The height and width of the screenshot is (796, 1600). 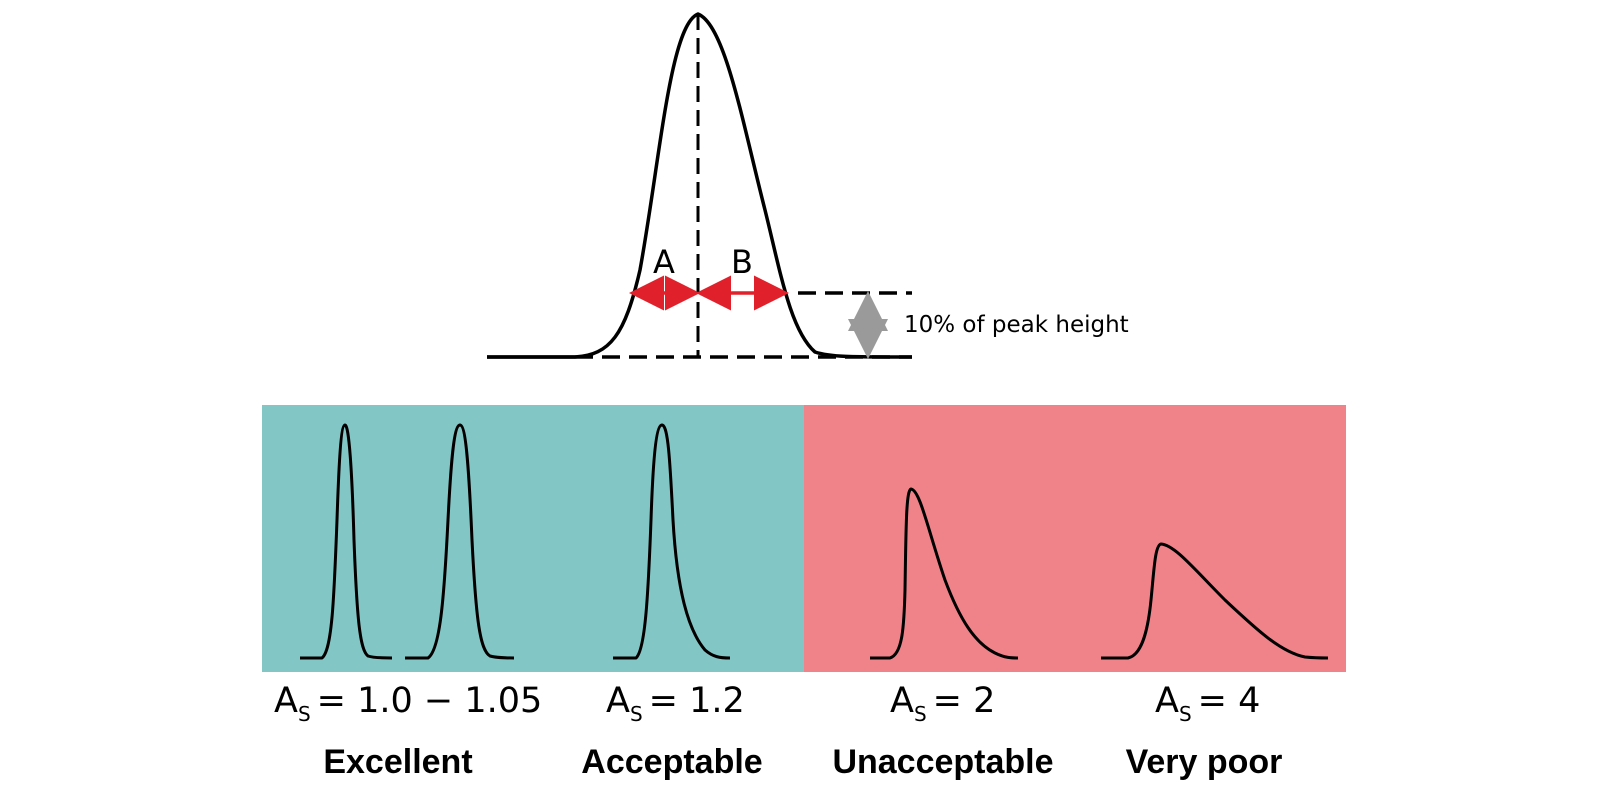 What do you see at coordinates (942, 762) in the screenshot?
I see `verdict-label: Unacceptable` at bounding box center [942, 762].